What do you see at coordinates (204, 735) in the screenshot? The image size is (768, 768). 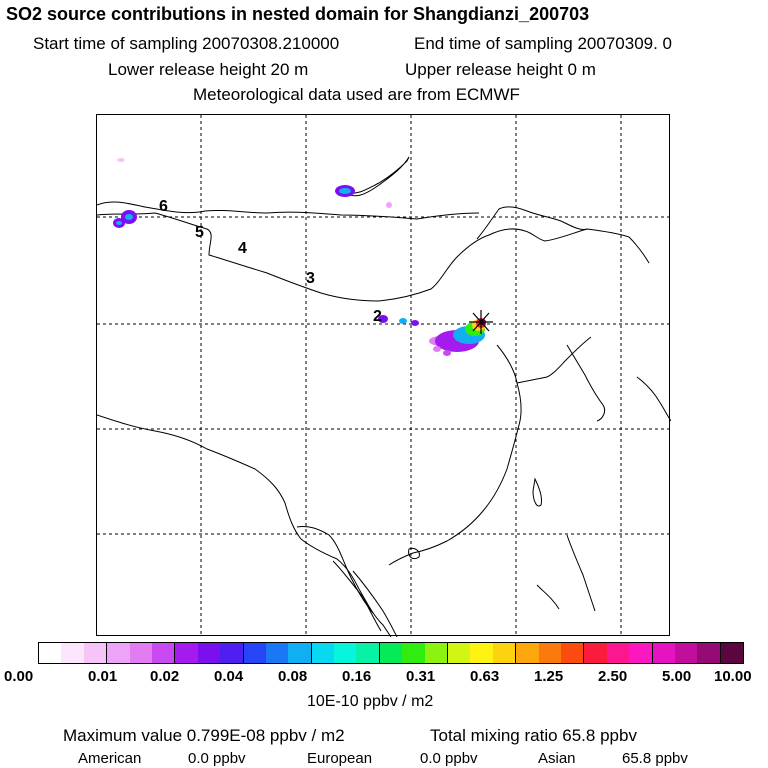 I see `maximum-value: Maximum value 0.799E-08 ppbv / m2` at bounding box center [204, 735].